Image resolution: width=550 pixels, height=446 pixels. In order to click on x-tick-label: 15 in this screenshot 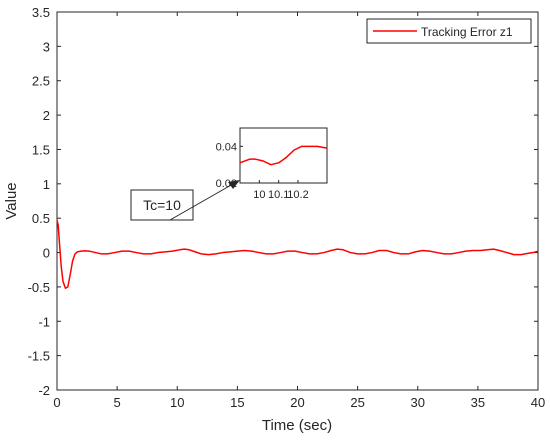, I will do `click(237, 402)`.